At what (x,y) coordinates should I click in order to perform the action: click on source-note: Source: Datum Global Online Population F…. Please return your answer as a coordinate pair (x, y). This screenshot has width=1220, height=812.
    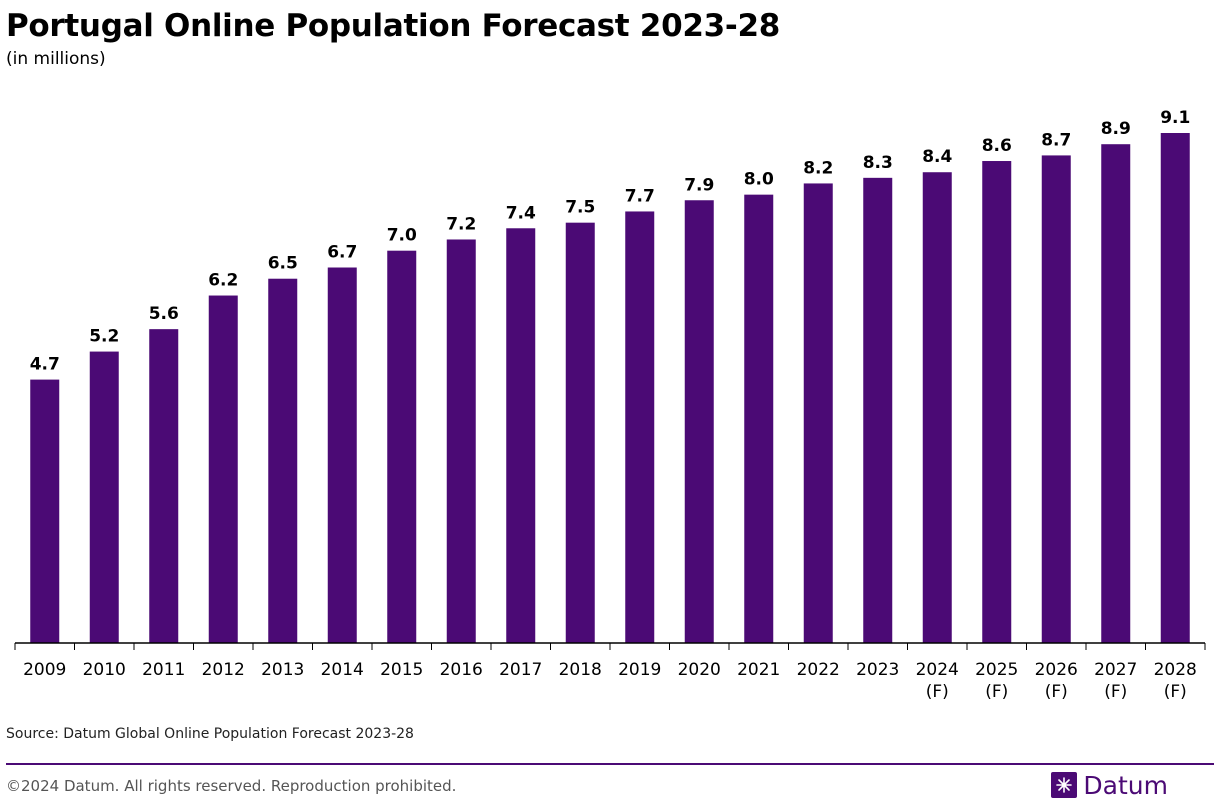
    Looking at the image, I should click on (210, 734).